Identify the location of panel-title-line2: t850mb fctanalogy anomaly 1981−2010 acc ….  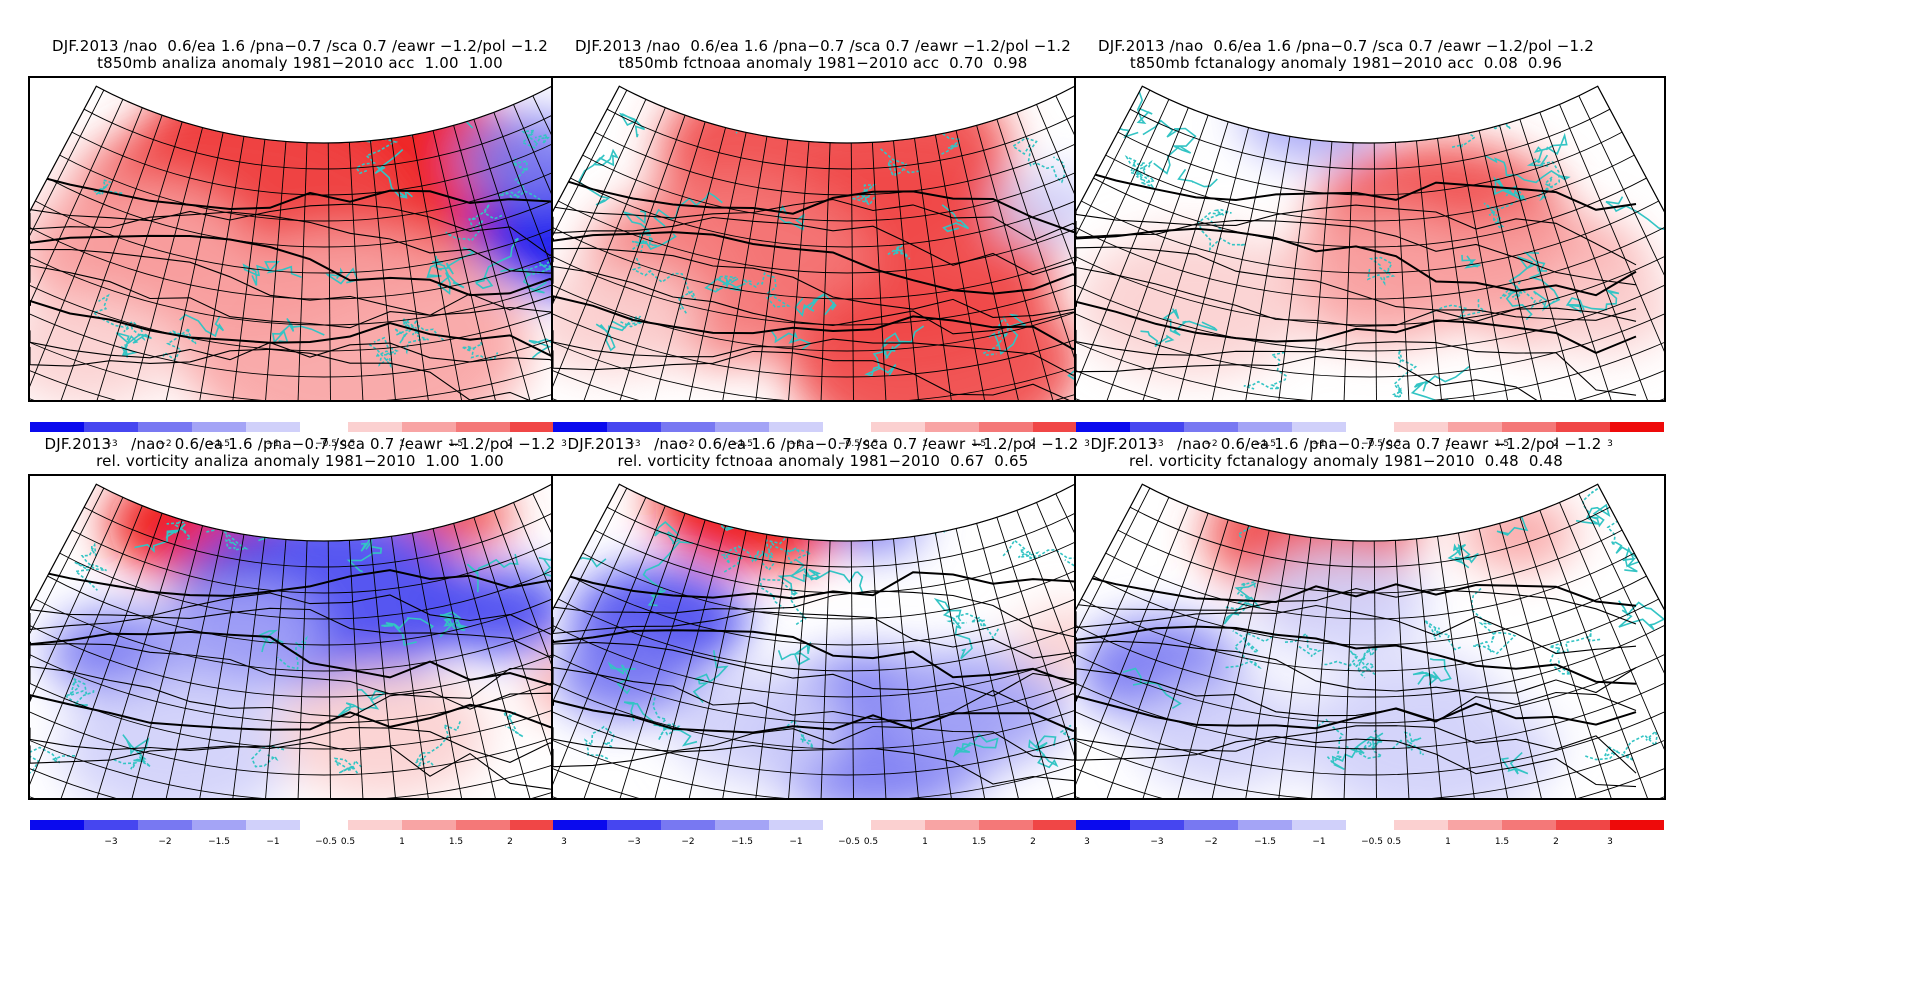
(1346, 63).